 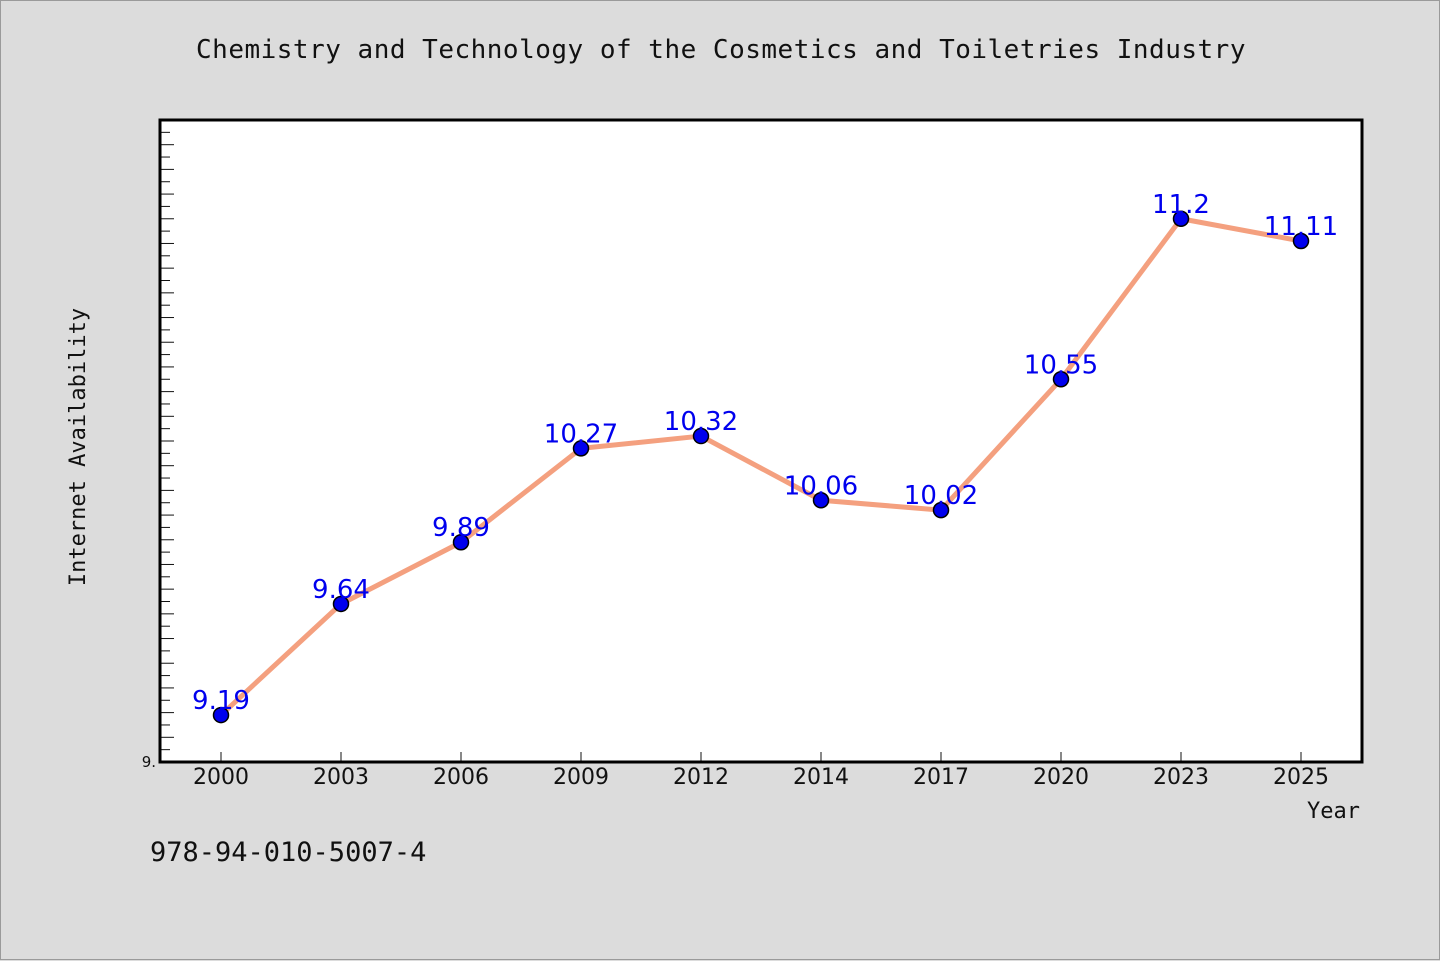 What do you see at coordinates (341, 777) in the screenshot?
I see `x-tick-label: 2003` at bounding box center [341, 777].